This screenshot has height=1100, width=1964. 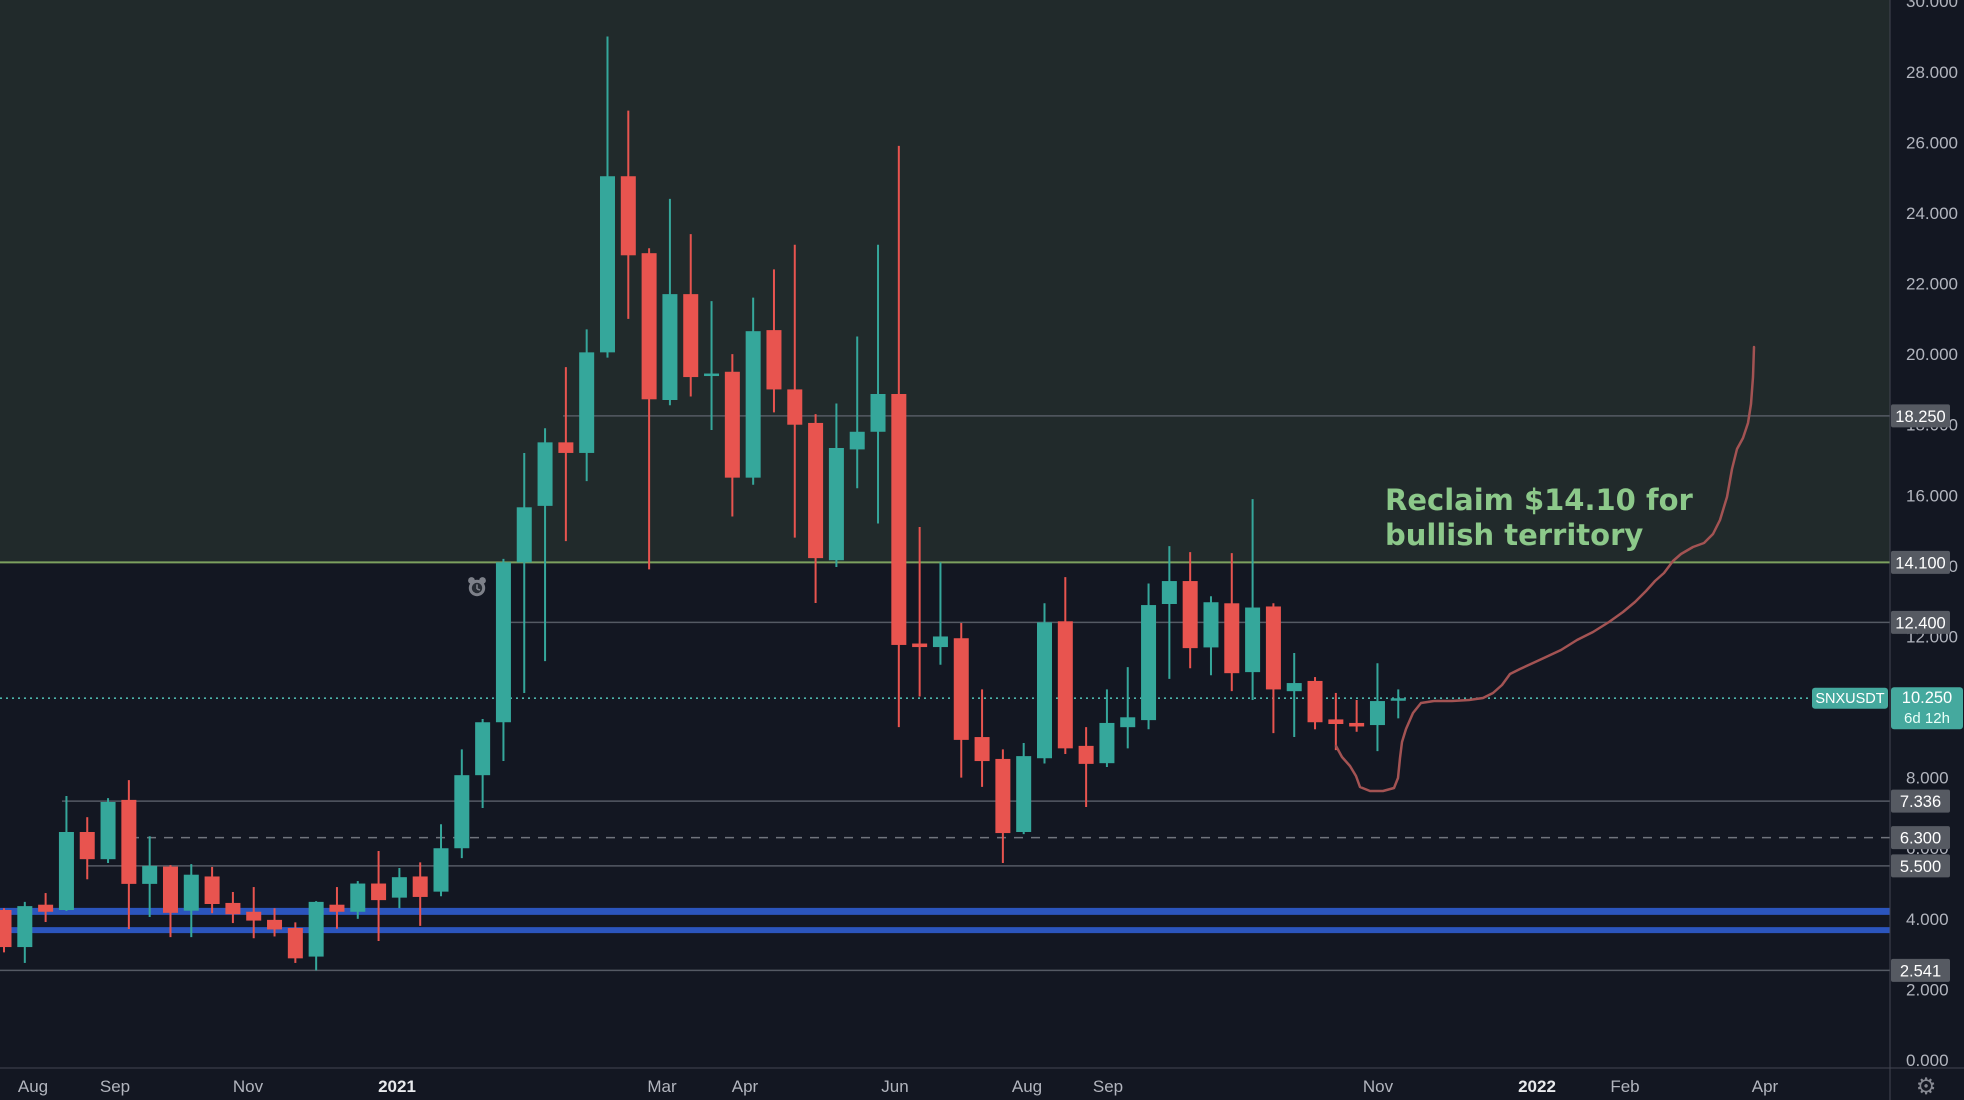 I want to click on projection-line, so click(x=1545, y=569).